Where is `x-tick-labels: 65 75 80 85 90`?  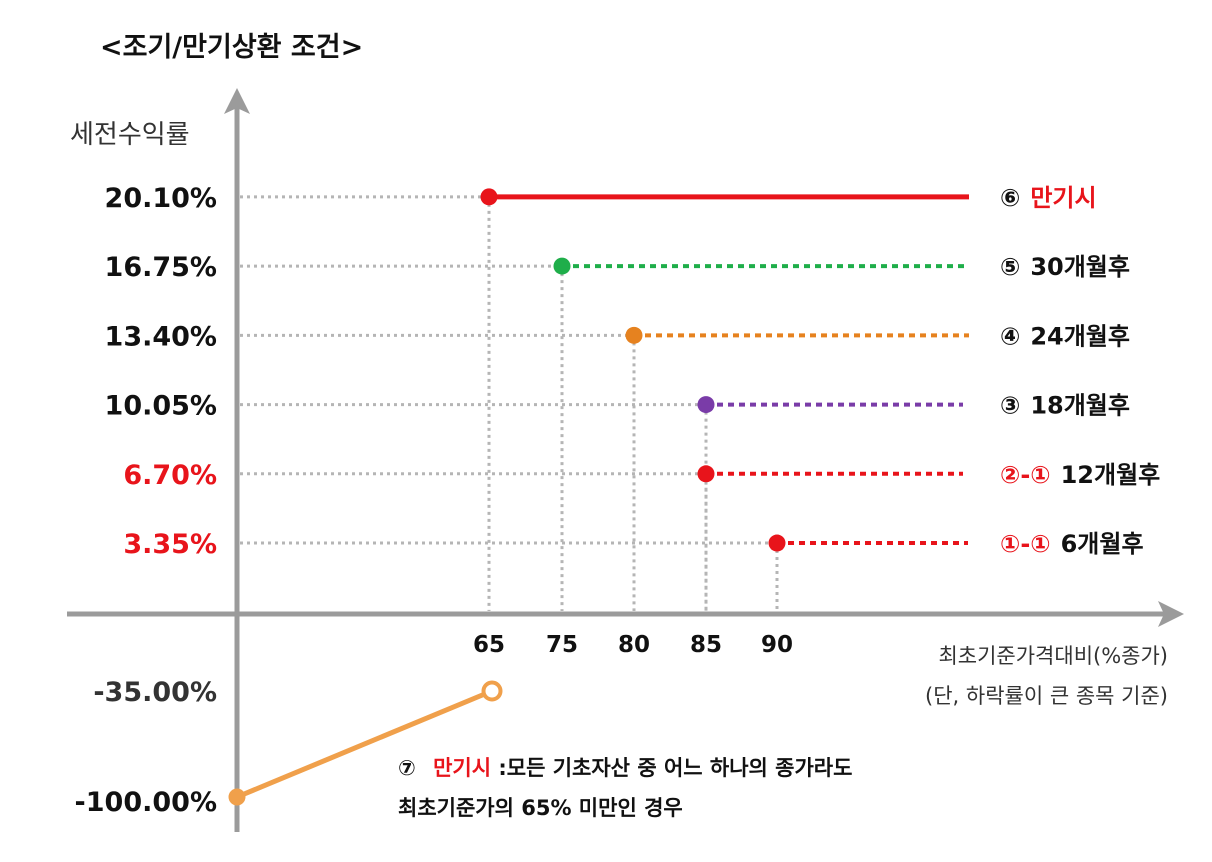 x-tick-labels: 65 75 80 85 90 is located at coordinates (633, 645).